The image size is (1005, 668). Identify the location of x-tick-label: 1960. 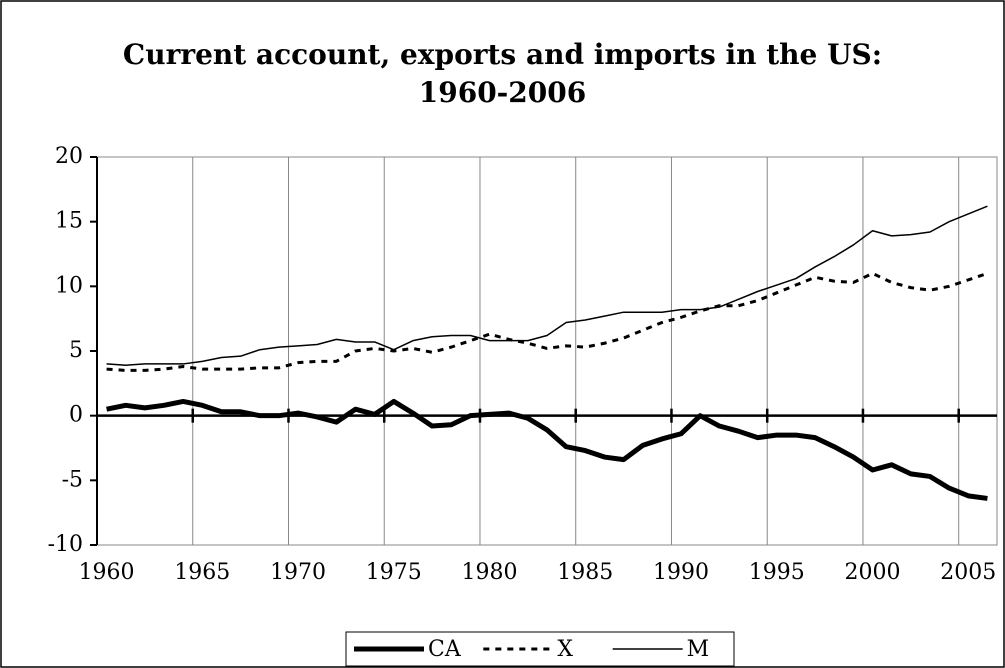
(107, 572).